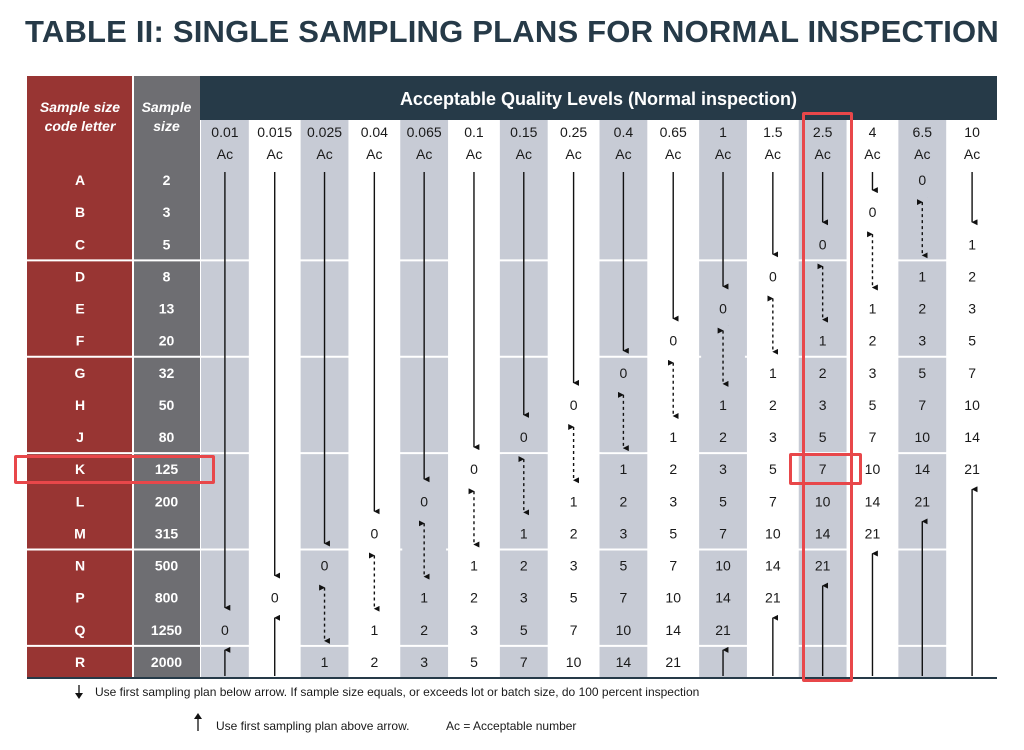 The height and width of the screenshot is (750, 1024). Describe the element at coordinates (274, 132) in the screenshot. I see `aql-level-label: 0.015` at that location.